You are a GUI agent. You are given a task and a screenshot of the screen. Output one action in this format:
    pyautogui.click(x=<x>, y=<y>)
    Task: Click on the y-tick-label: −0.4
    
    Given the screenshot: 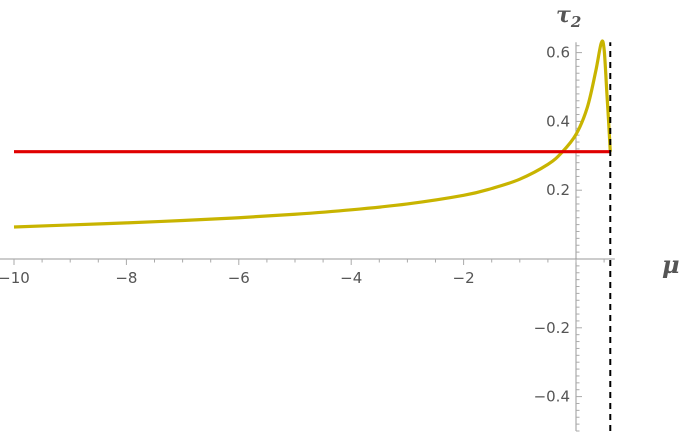 What is the action you would take?
    pyautogui.click(x=552, y=397)
    